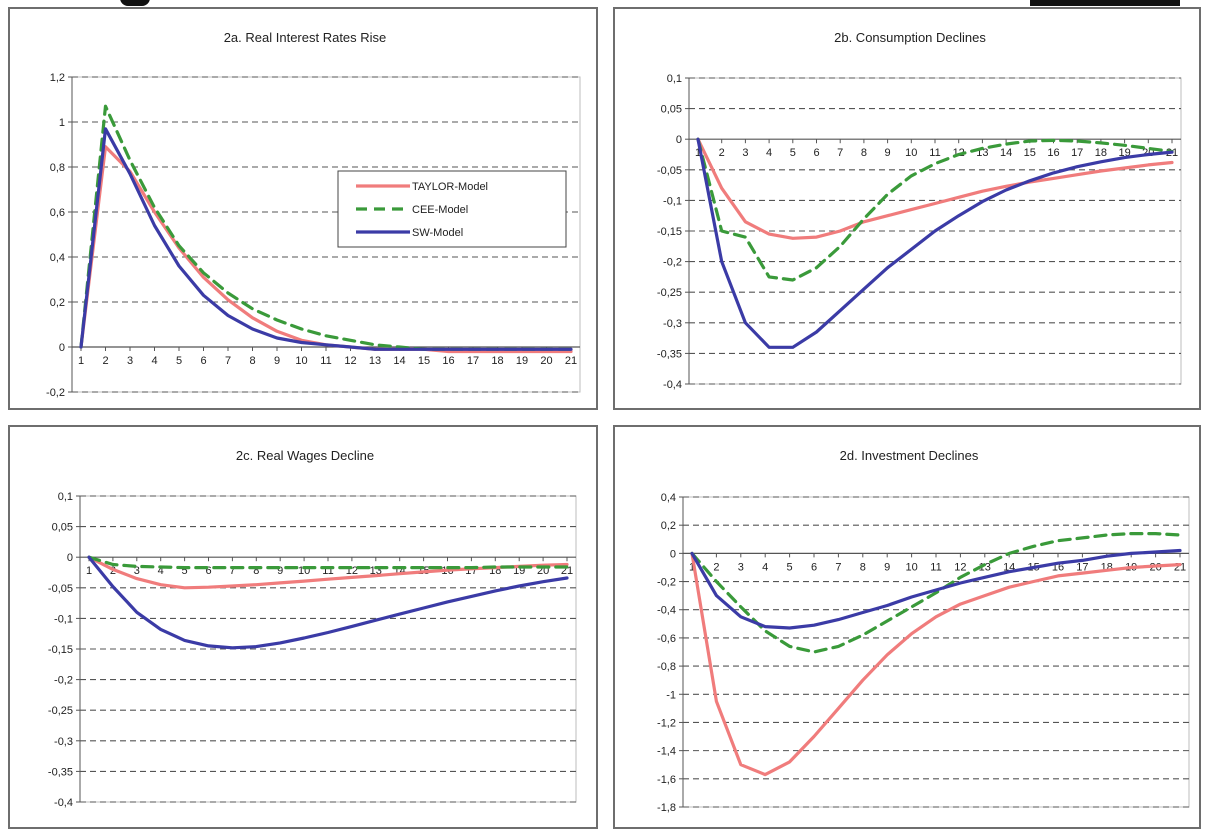 This screenshot has width=1206, height=832. What do you see at coordinates (546, 361) in the screenshot?
I see `x-tick-label: 20` at bounding box center [546, 361].